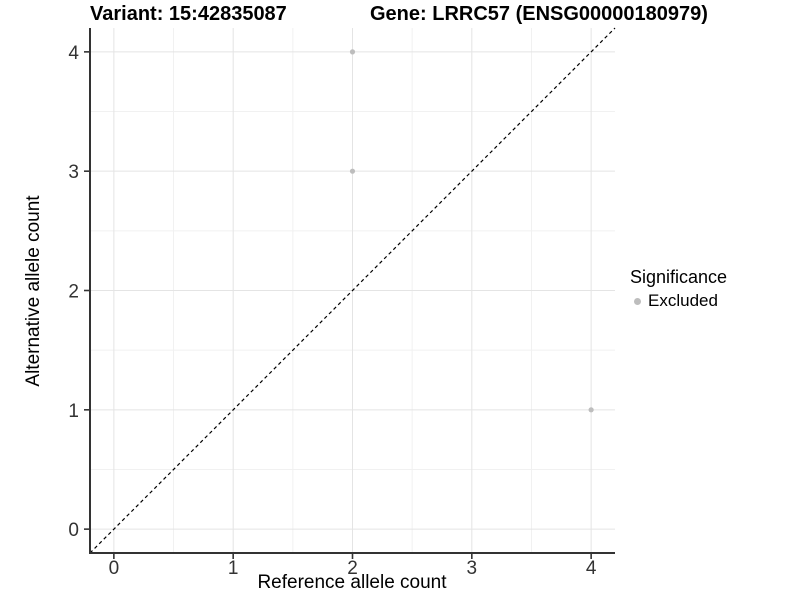  I want to click on legend-point-icon, so click(637, 301).